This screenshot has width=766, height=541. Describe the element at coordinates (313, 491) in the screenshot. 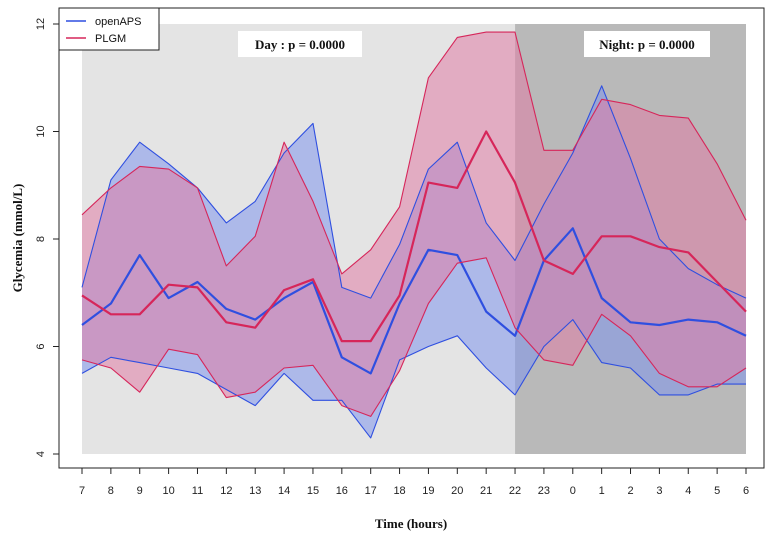

I see `x-tick-label: 15` at that location.